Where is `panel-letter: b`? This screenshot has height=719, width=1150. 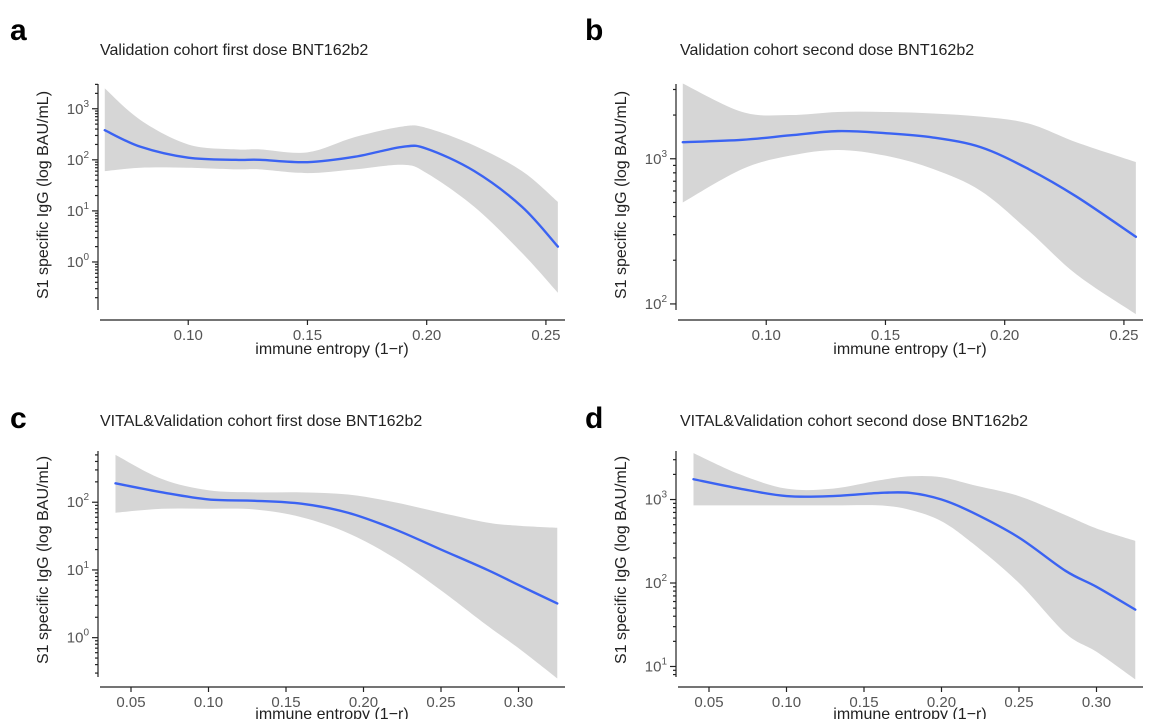 panel-letter: b is located at coordinates (594, 30).